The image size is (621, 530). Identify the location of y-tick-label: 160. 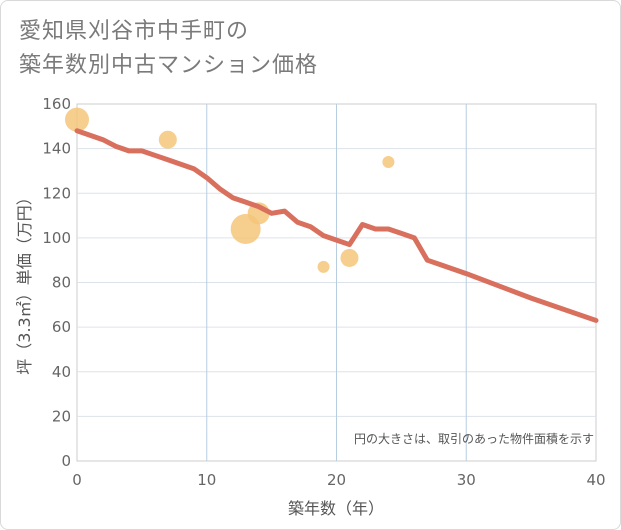
(56, 104).